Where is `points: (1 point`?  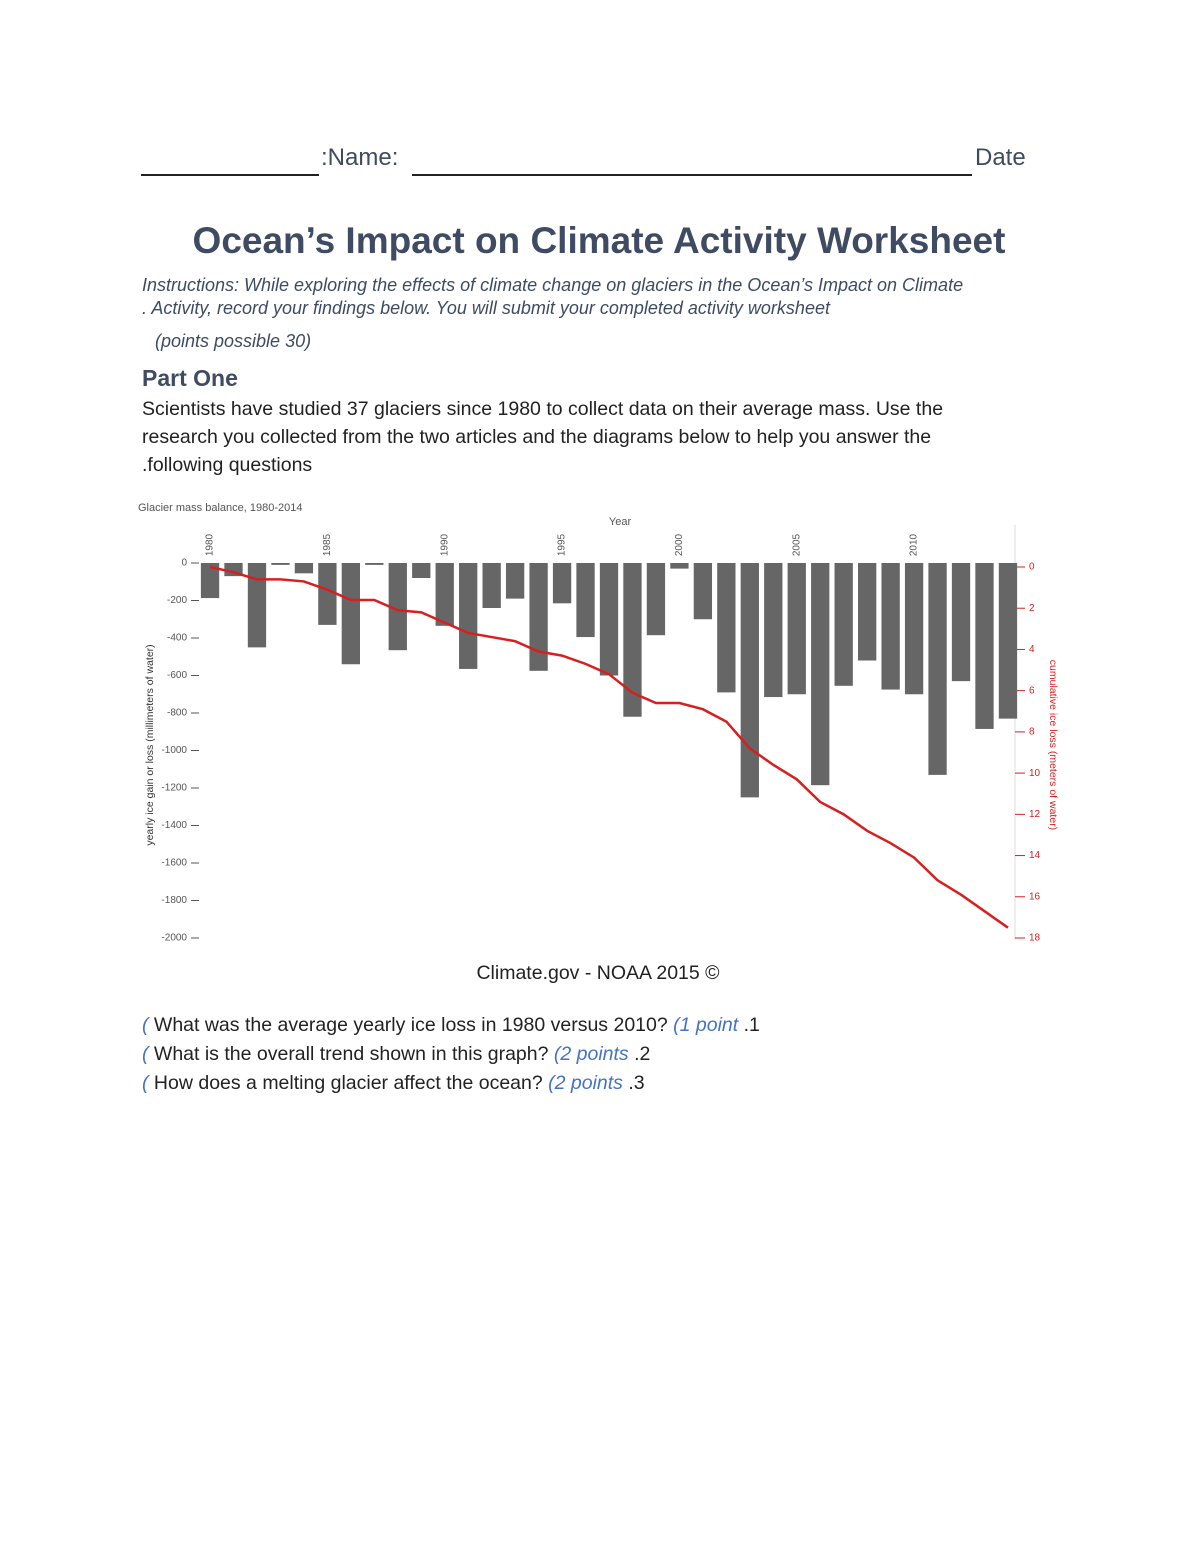 points: (1 point is located at coordinates (706, 1025).